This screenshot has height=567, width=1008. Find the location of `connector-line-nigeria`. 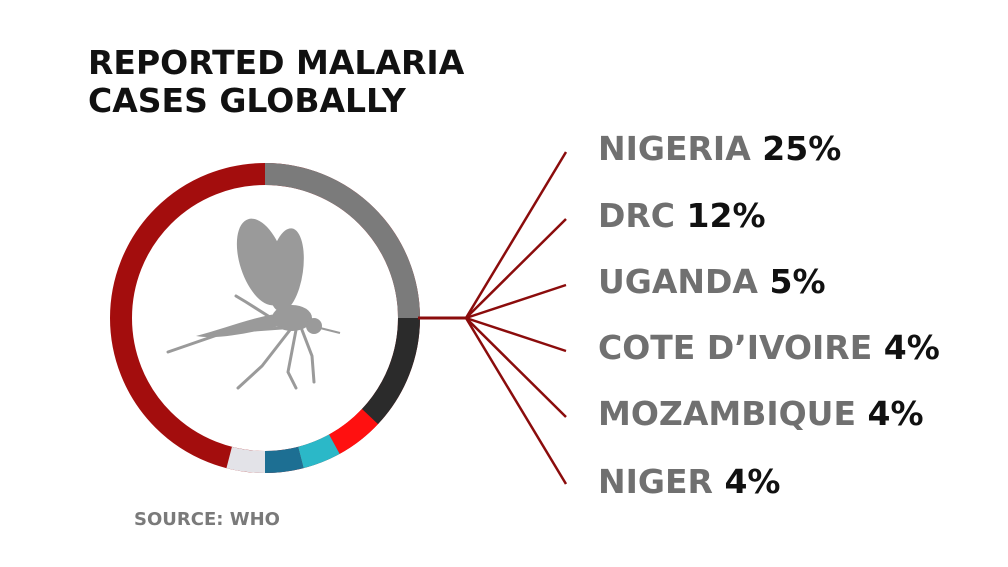

connector-line-nigeria is located at coordinates (516, 235).